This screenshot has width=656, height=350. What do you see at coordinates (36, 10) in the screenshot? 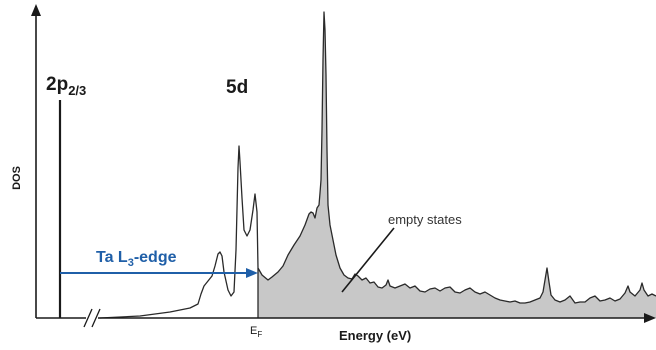
I see `y-axis-arrowhead` at bounding box center [36, 10].